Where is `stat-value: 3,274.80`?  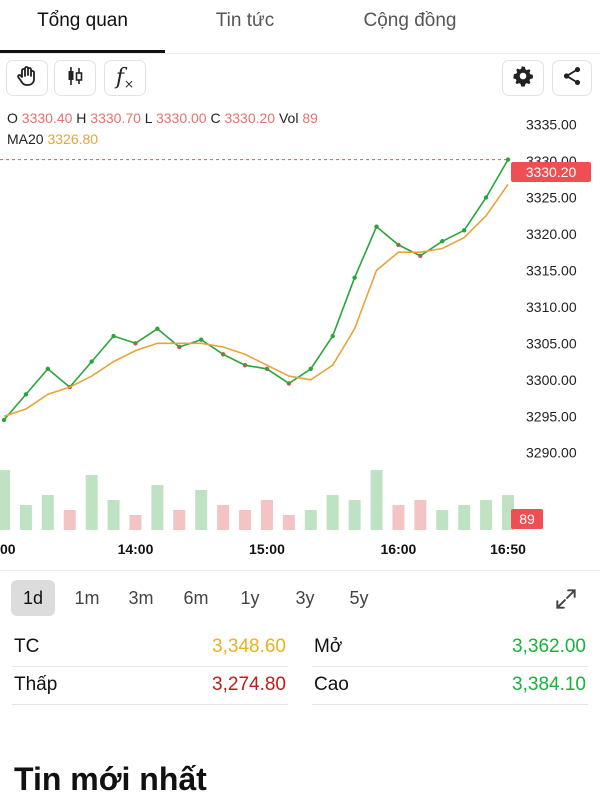 stat-value: 3,274.80 is located at coordinates (249, 684).